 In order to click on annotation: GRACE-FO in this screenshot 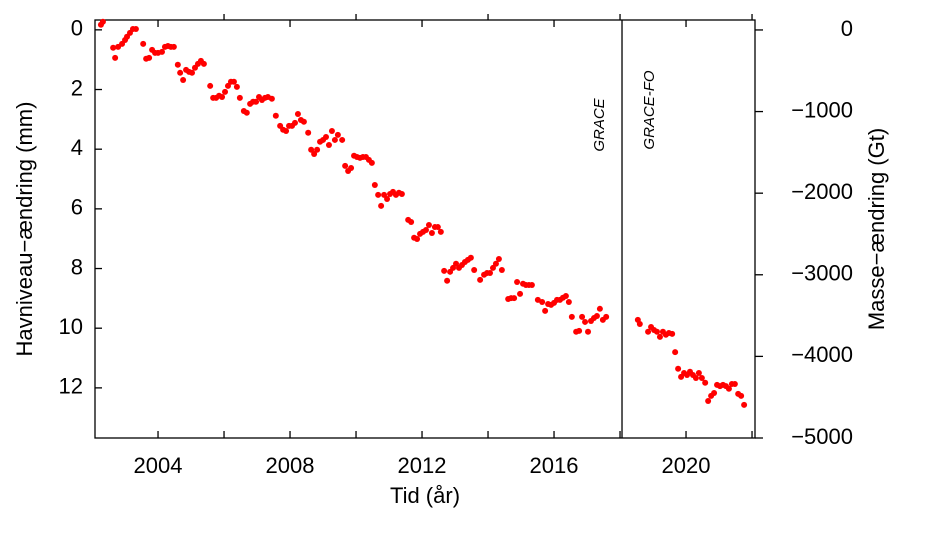, I will do `click(649, 110)`.